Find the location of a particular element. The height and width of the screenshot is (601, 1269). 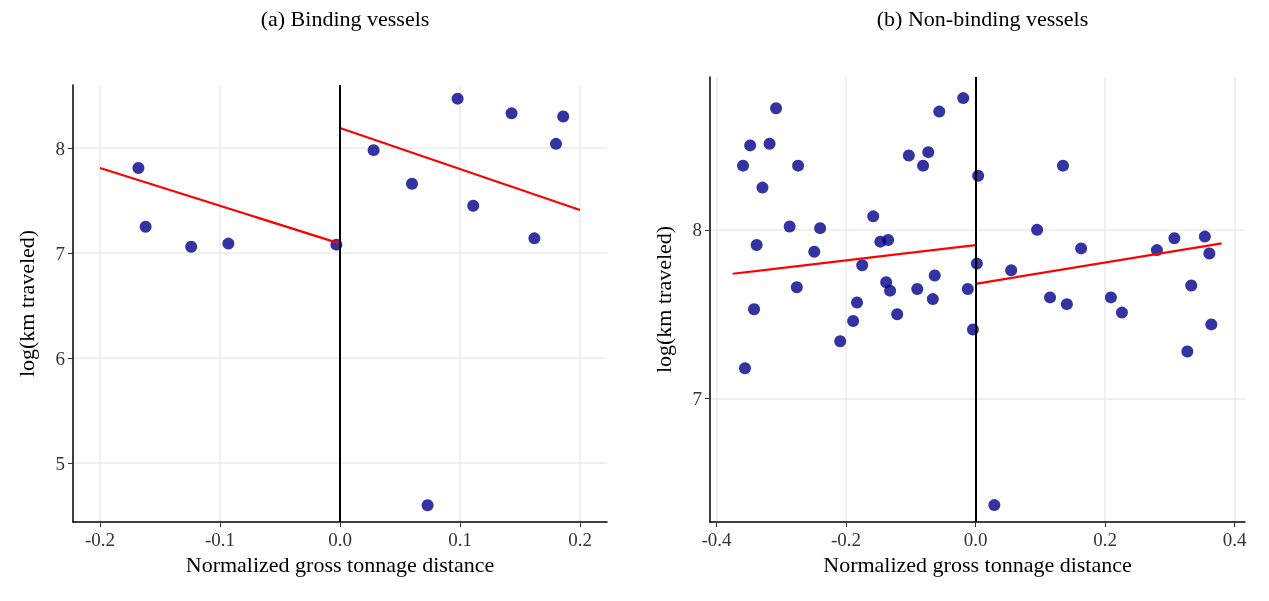

y-tick-label: 5 is located at coordinates (60, 463).